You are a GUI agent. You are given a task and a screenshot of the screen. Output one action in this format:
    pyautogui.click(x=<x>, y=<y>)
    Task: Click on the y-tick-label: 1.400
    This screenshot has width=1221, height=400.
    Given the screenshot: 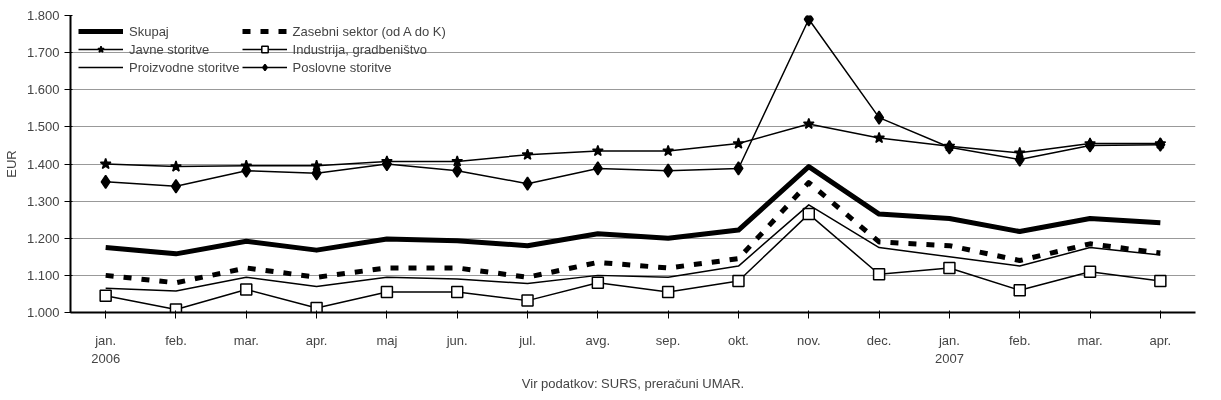 What is the action you would take?
    pyautogui.click(x=43, y=164)
    